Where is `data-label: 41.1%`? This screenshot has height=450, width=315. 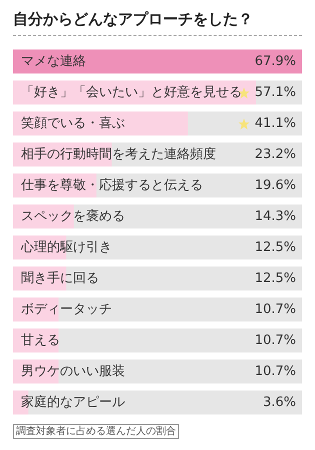 data-label: 41.1% is located at coordinates (275, 123).